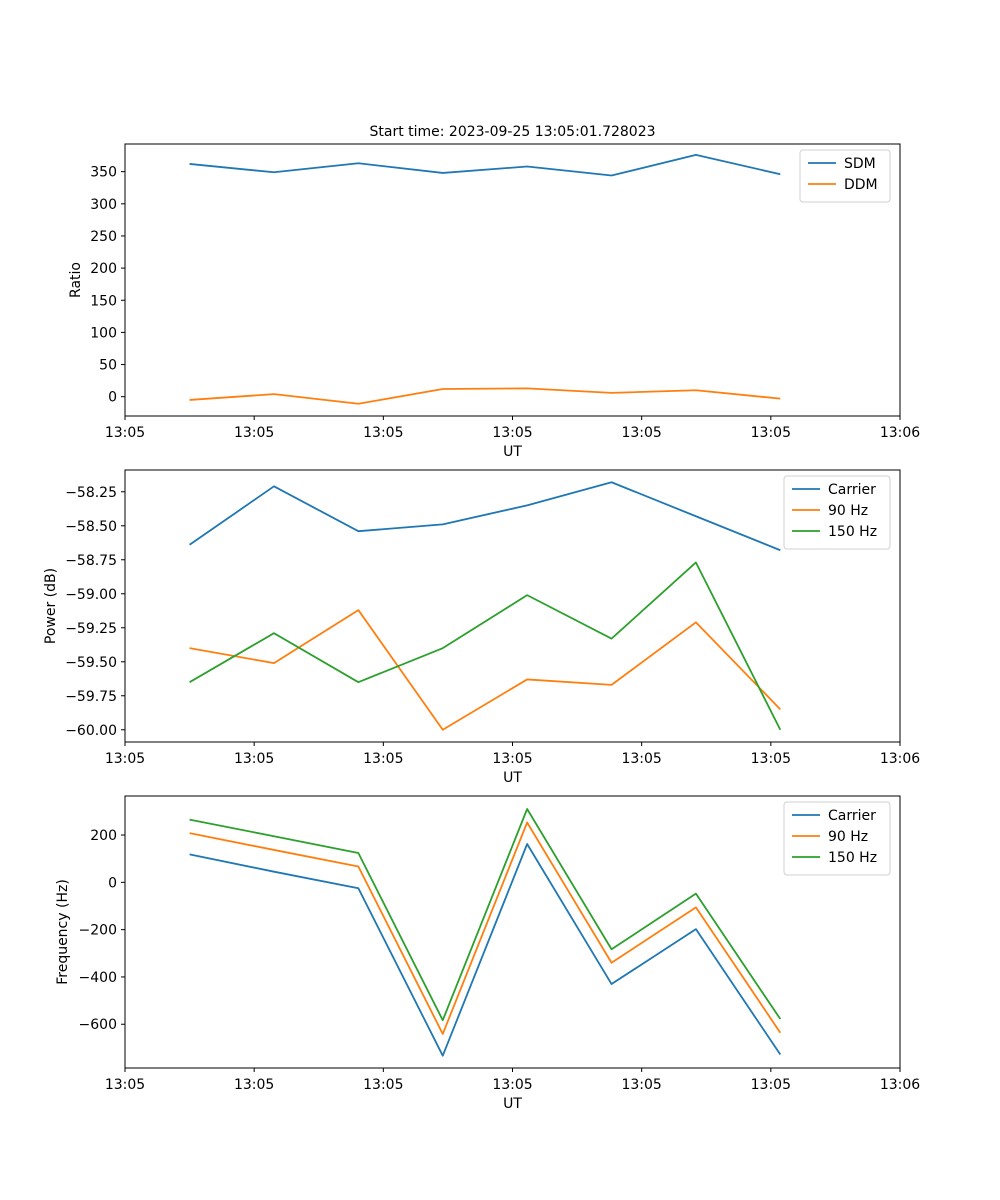  I want to click on ratio-y-tick-label: 50, so click(108, 366).